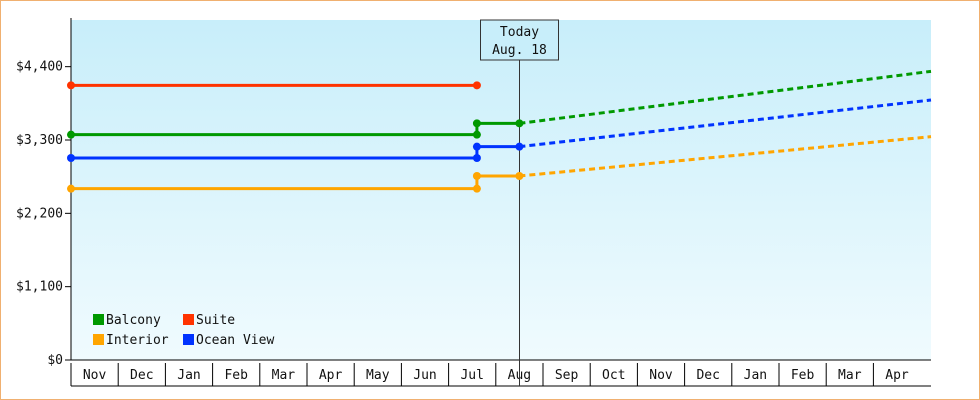  What do you see at coordinates (188, 339) in the screenshot?
I see `legend-swatch-ocean-view` at bounding box center [188, 339].